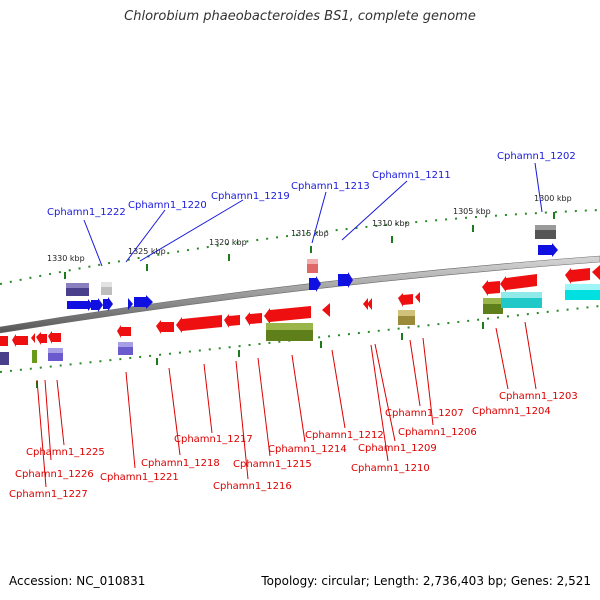  Describe the element at coordinates (147, 251) in the screenshot. I see `kbp-label-1325: 1325 kbp` at that location.